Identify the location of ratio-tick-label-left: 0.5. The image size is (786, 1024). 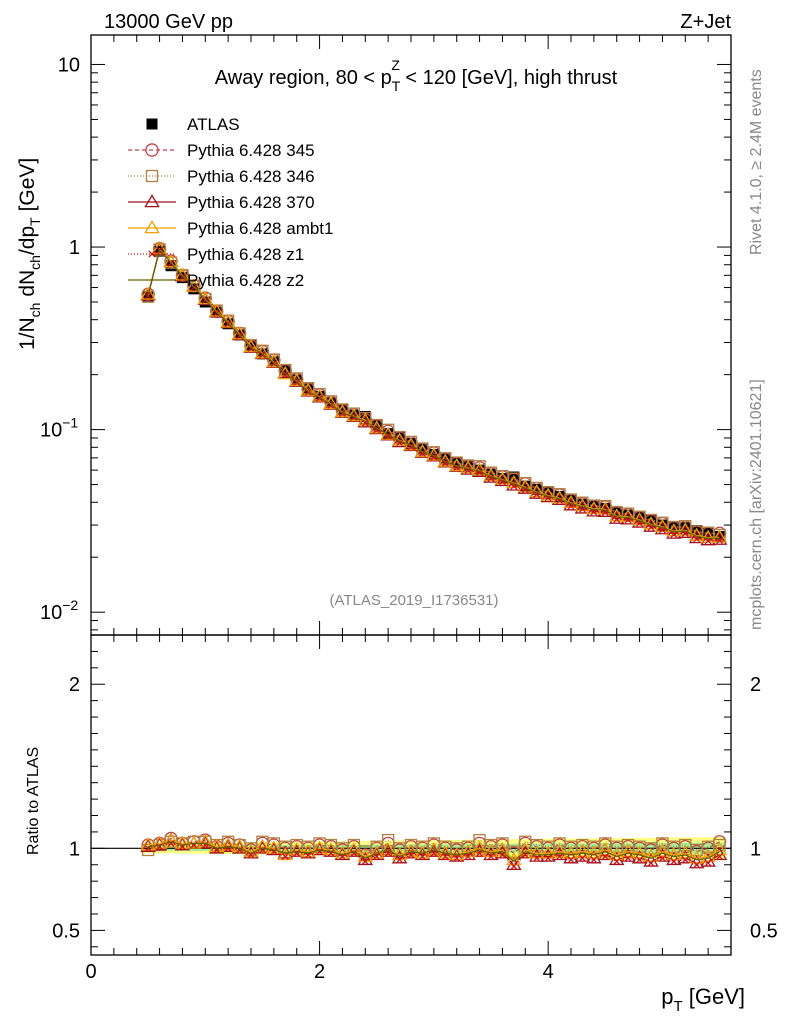
(66, 931).